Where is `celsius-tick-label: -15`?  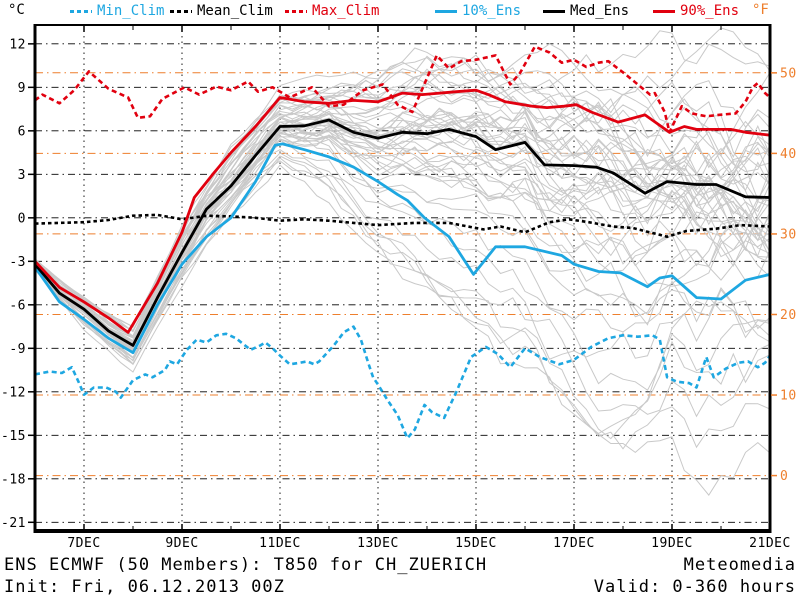 celsius-tick-label: -15 is located at coordinates (13, 436).